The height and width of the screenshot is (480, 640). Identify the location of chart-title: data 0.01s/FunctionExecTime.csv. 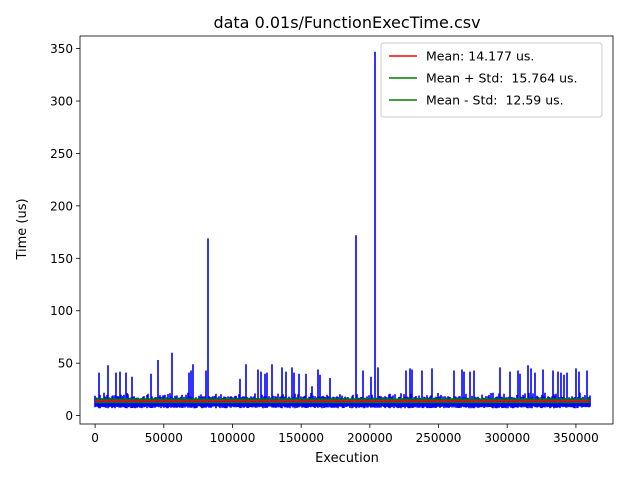
(346, 22).